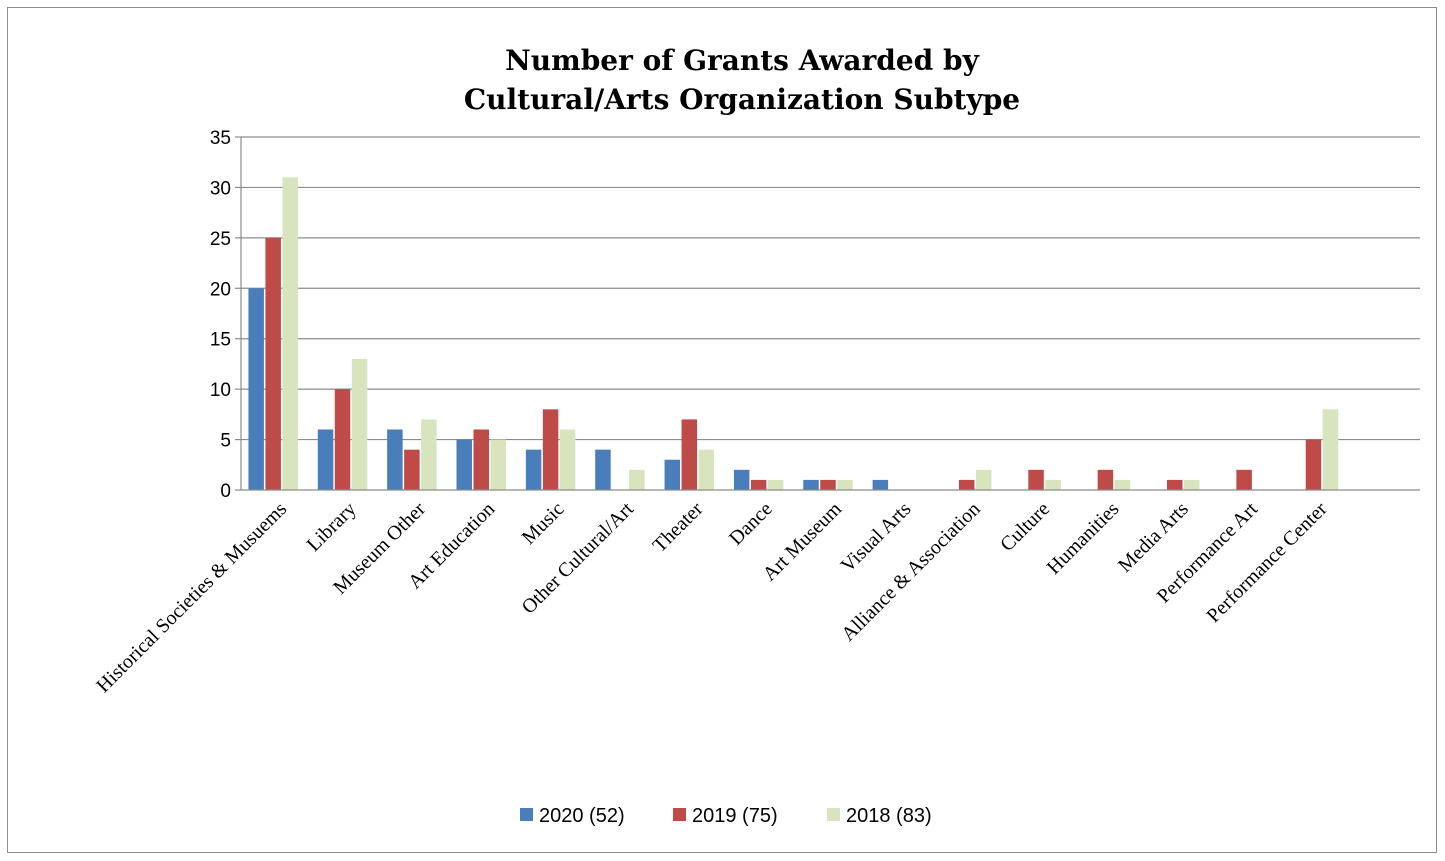 The image size is (1445, 861). I want to click on y-tick-label: 5, so click(225, 441).